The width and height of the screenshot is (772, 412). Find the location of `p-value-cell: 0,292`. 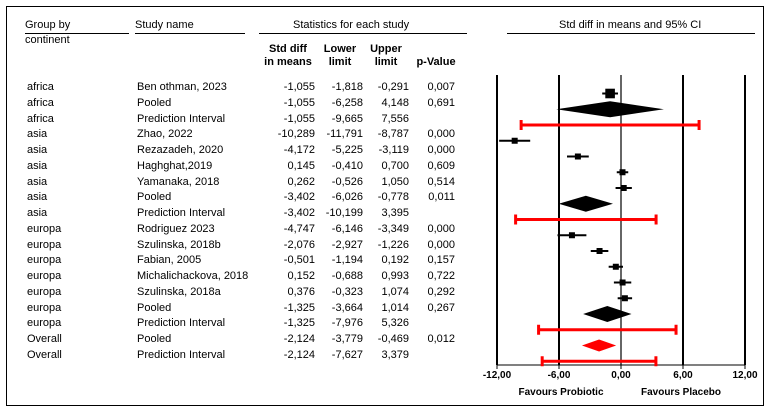

p-value-cell: 0,292 is located at coordinates (441, 291).